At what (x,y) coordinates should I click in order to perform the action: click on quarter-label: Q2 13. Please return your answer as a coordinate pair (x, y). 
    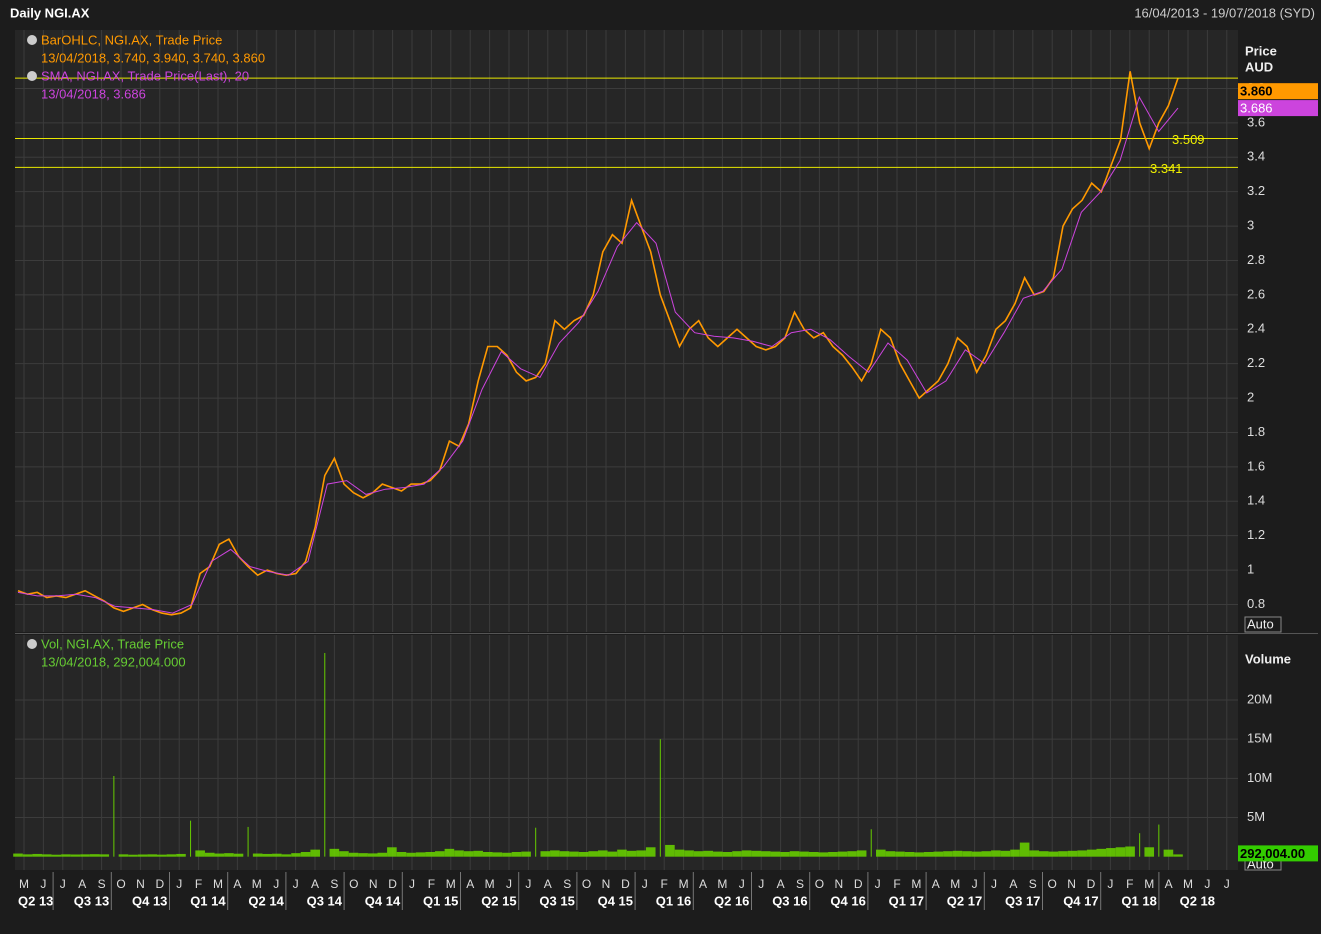
    Looking at the image, I should click on (35, 900).